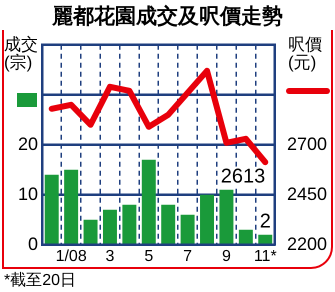  I want to click on y2-tick-label: 2200, so click(307, 244).